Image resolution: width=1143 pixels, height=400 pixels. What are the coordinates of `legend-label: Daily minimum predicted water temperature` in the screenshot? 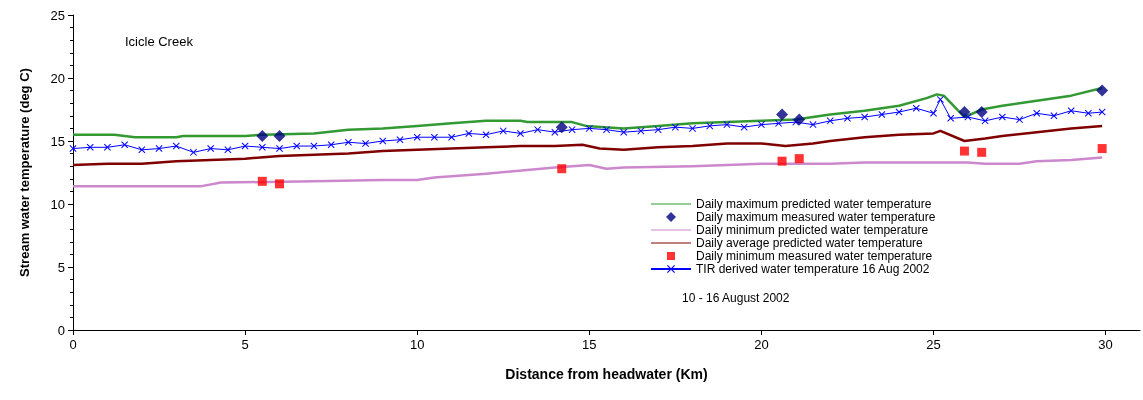 It's located at (812, 230).